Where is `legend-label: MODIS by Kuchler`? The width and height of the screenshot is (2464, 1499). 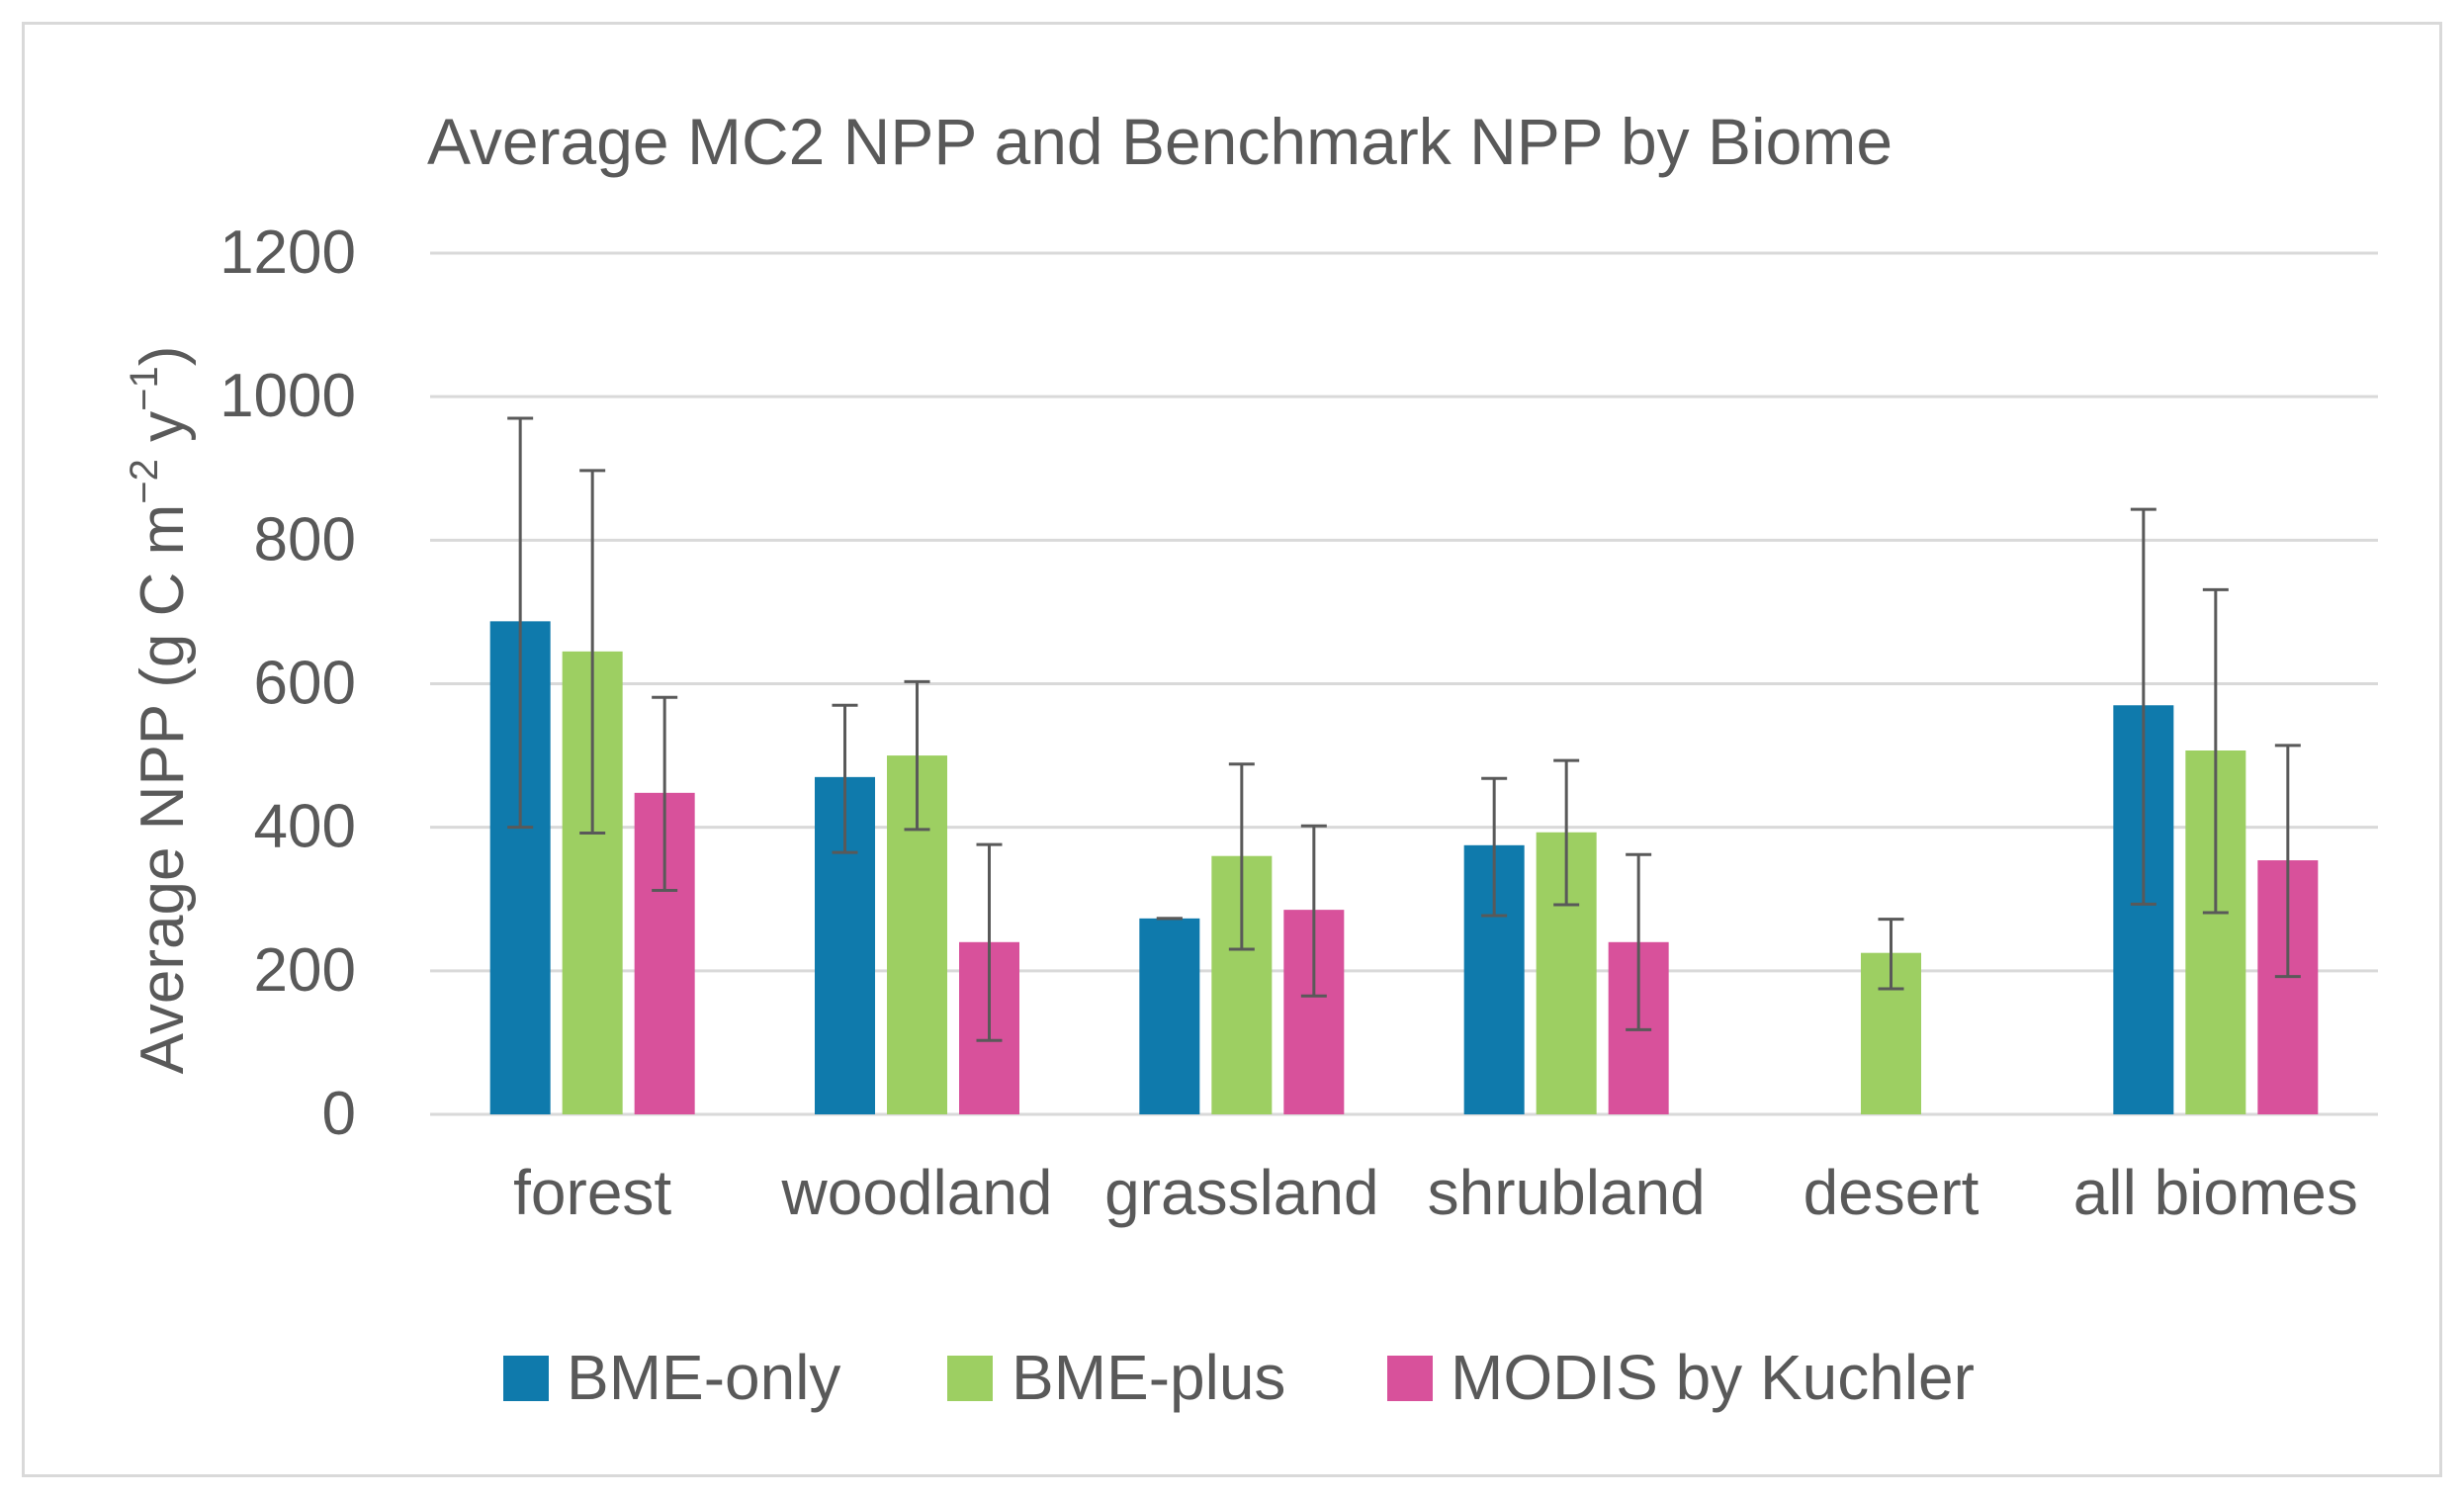
legend-label: MODIS by Kuchler is located at coordinates (1713, 1377).